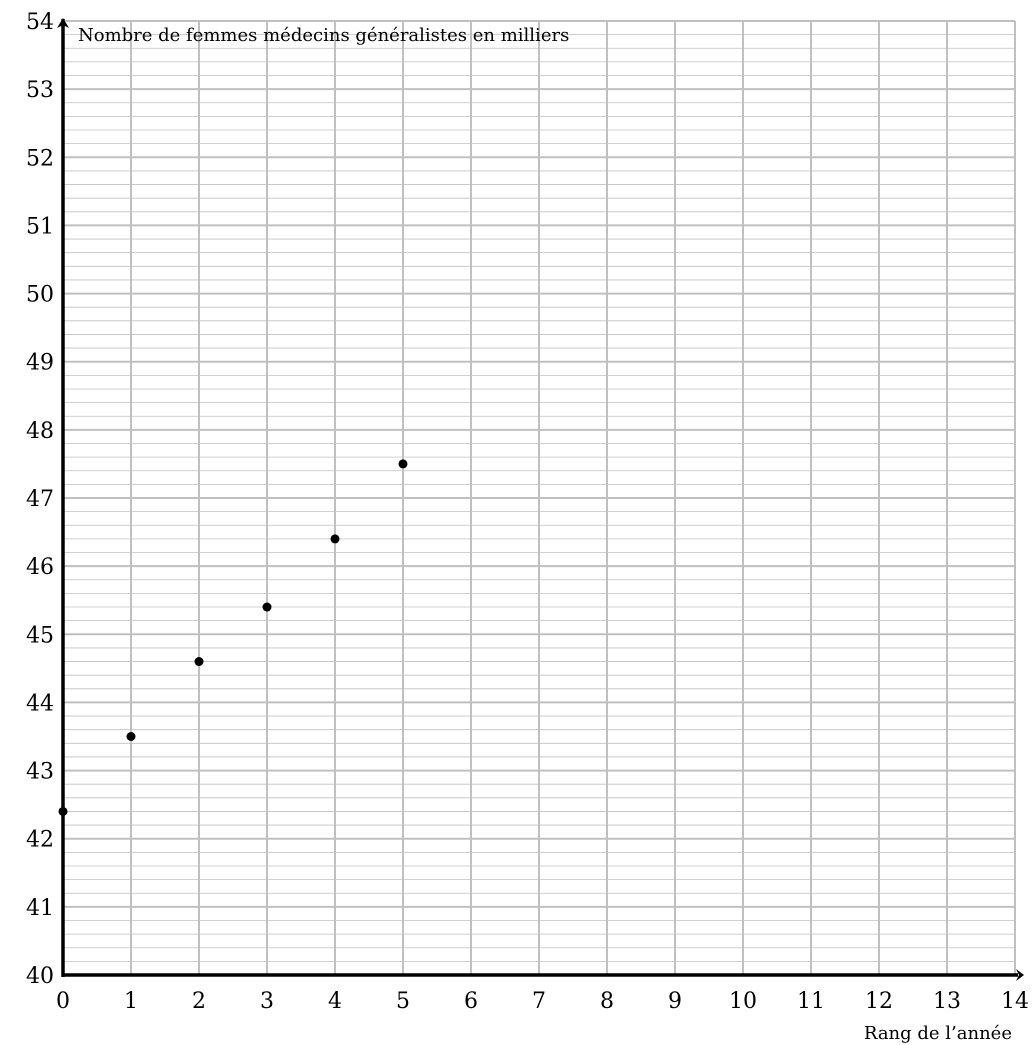 The image size is (1032, 1045). I want to click on y-tick-label: 47, so click(40, 499).